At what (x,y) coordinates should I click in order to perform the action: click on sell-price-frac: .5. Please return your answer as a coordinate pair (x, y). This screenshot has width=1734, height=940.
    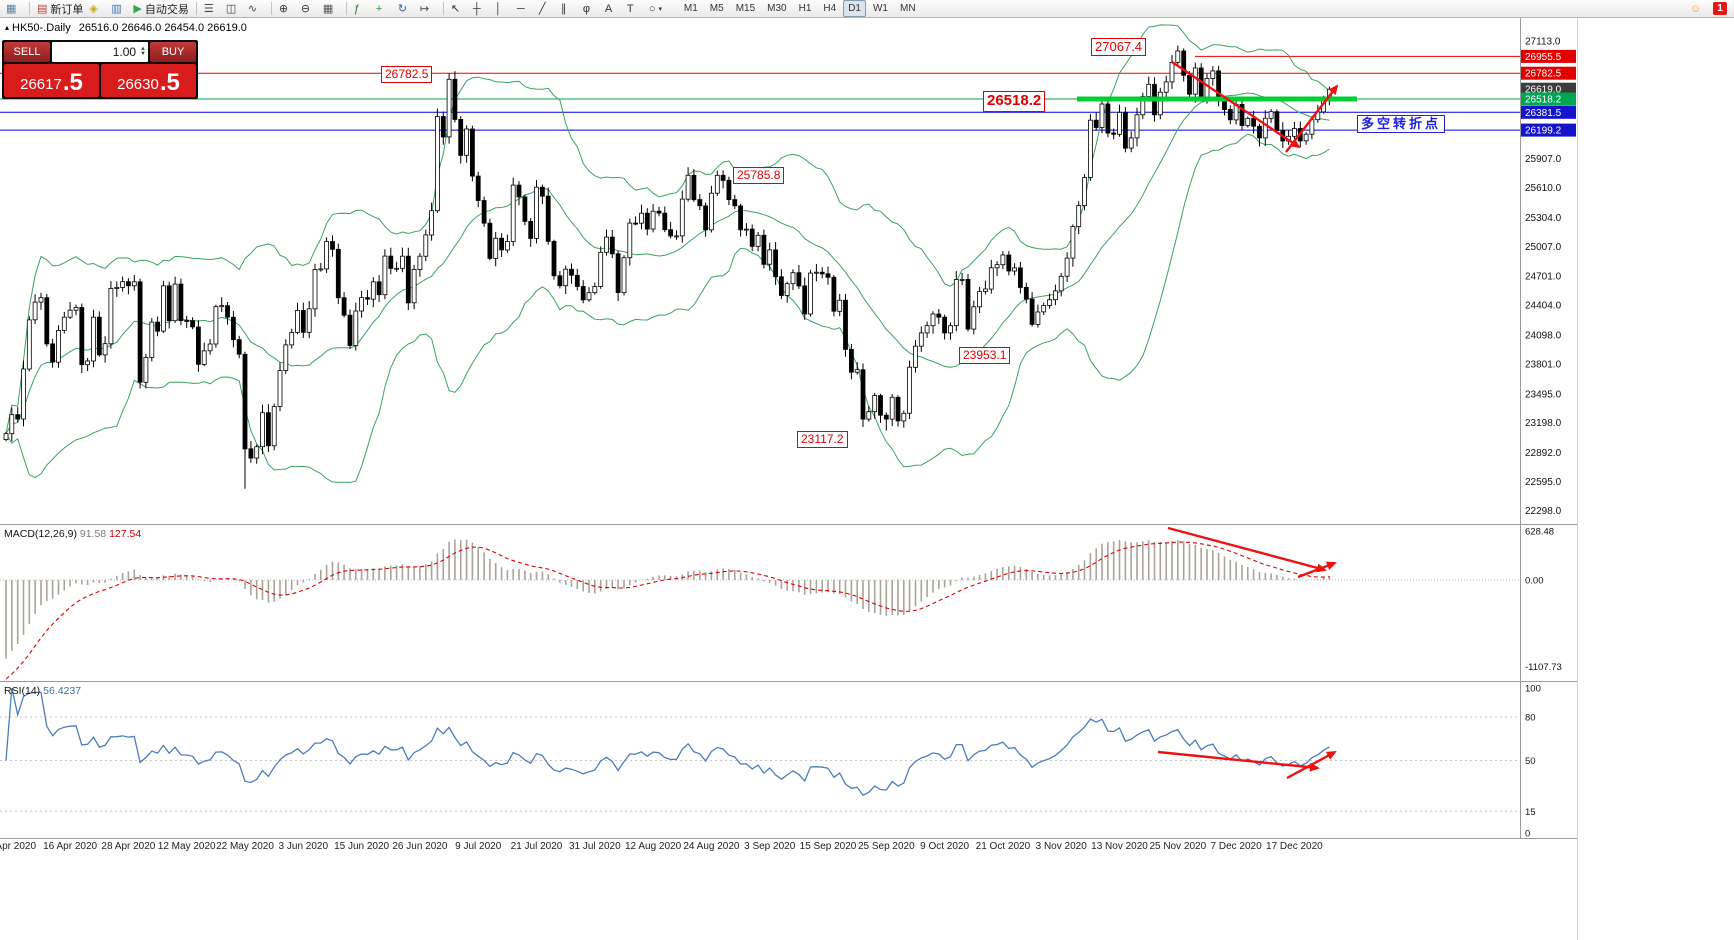
    Looking at the image, I should click on (72, 82).